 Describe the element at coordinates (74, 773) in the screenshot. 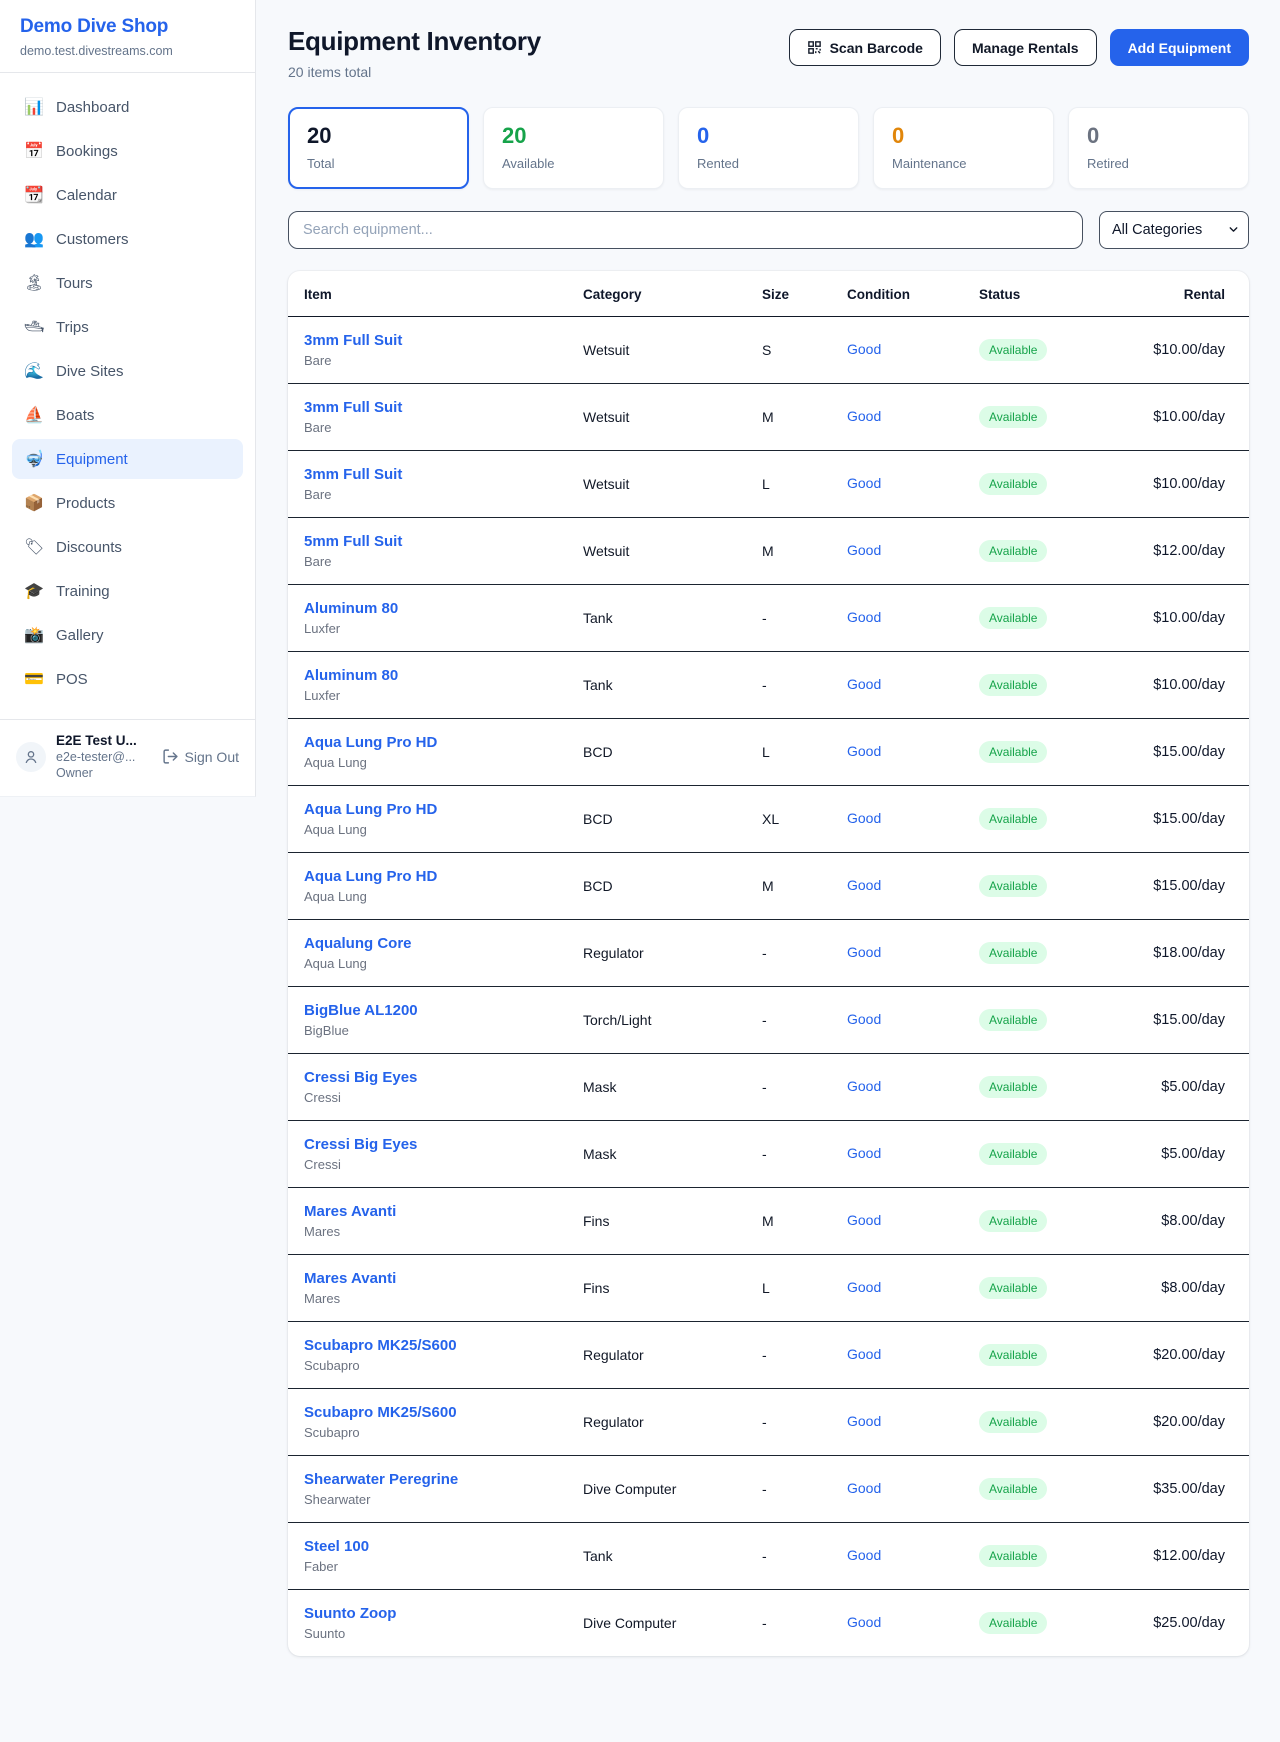

I see `user-role: Owner` at that location.